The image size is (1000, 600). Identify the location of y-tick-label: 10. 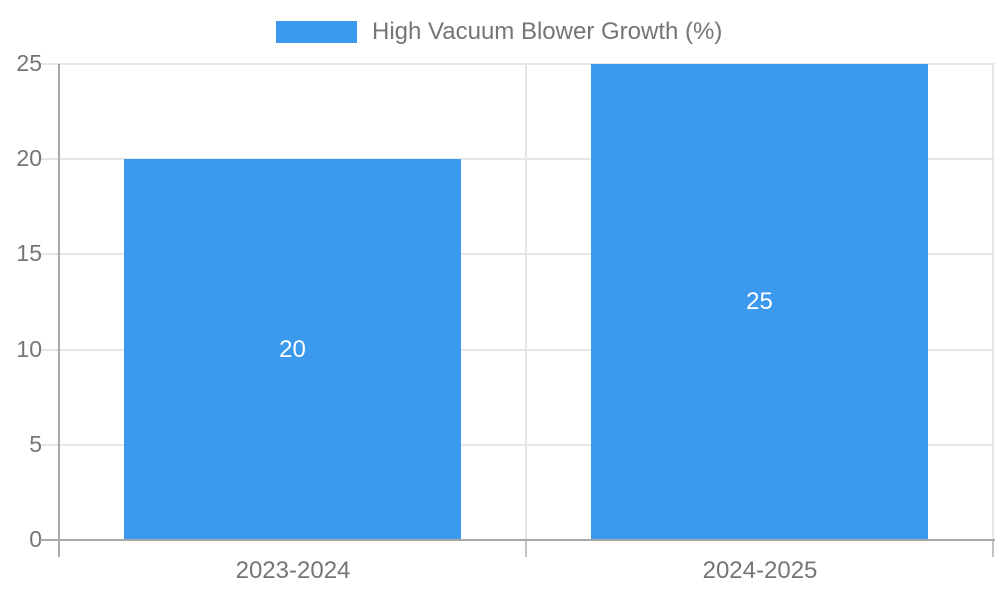
(29, 349).